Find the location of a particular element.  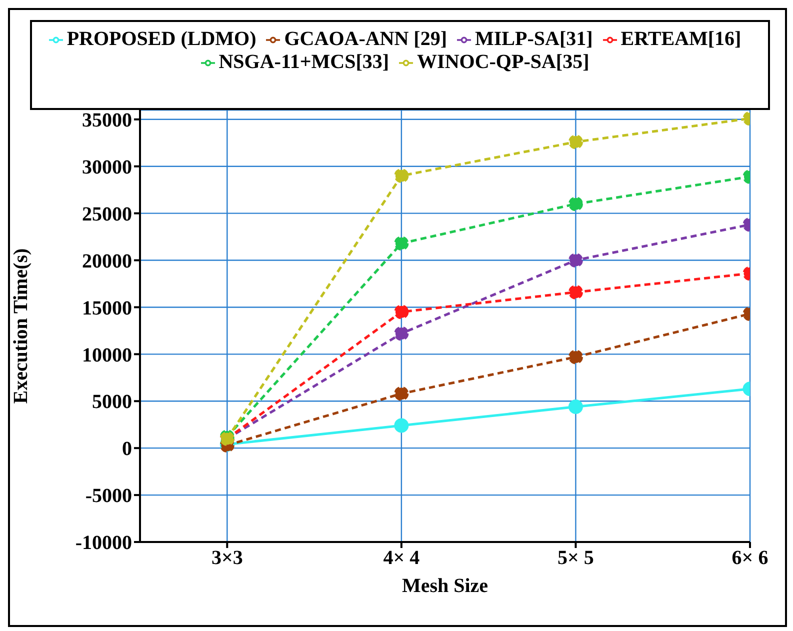

legend-label: NSGA-11+MCS[33] is located at coordinates (304, 62).